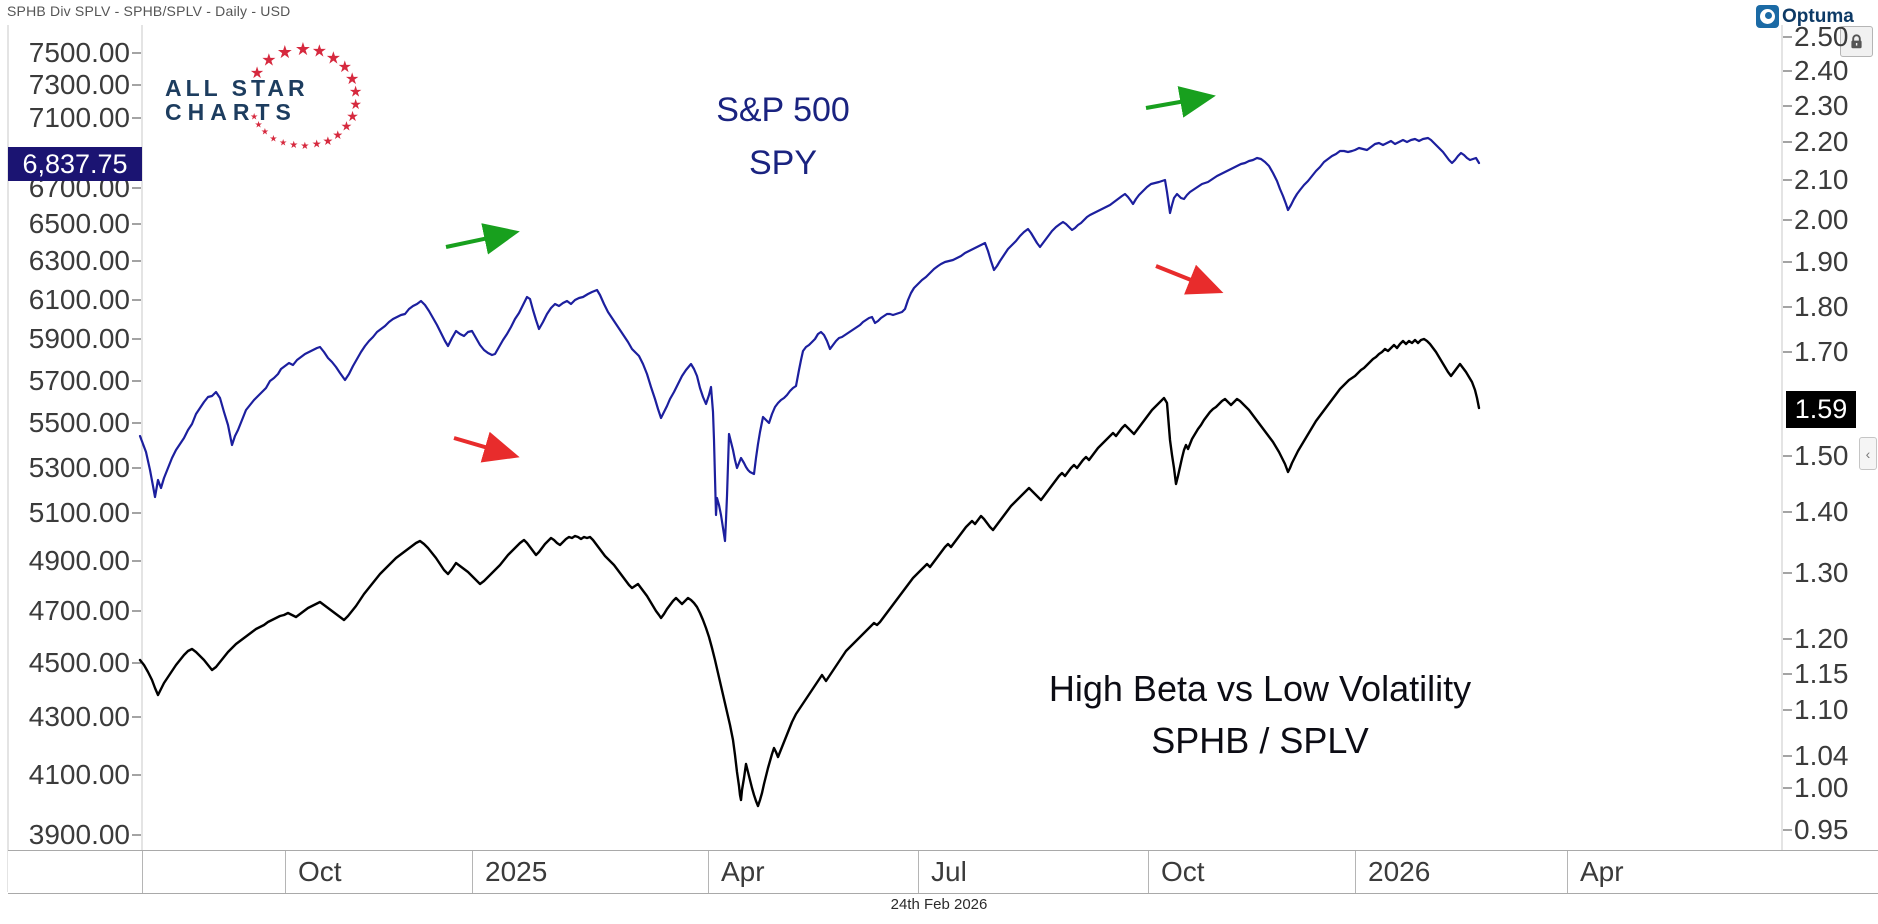  I want to click on left-axis-tick: 7100.00, so click(79, 117).